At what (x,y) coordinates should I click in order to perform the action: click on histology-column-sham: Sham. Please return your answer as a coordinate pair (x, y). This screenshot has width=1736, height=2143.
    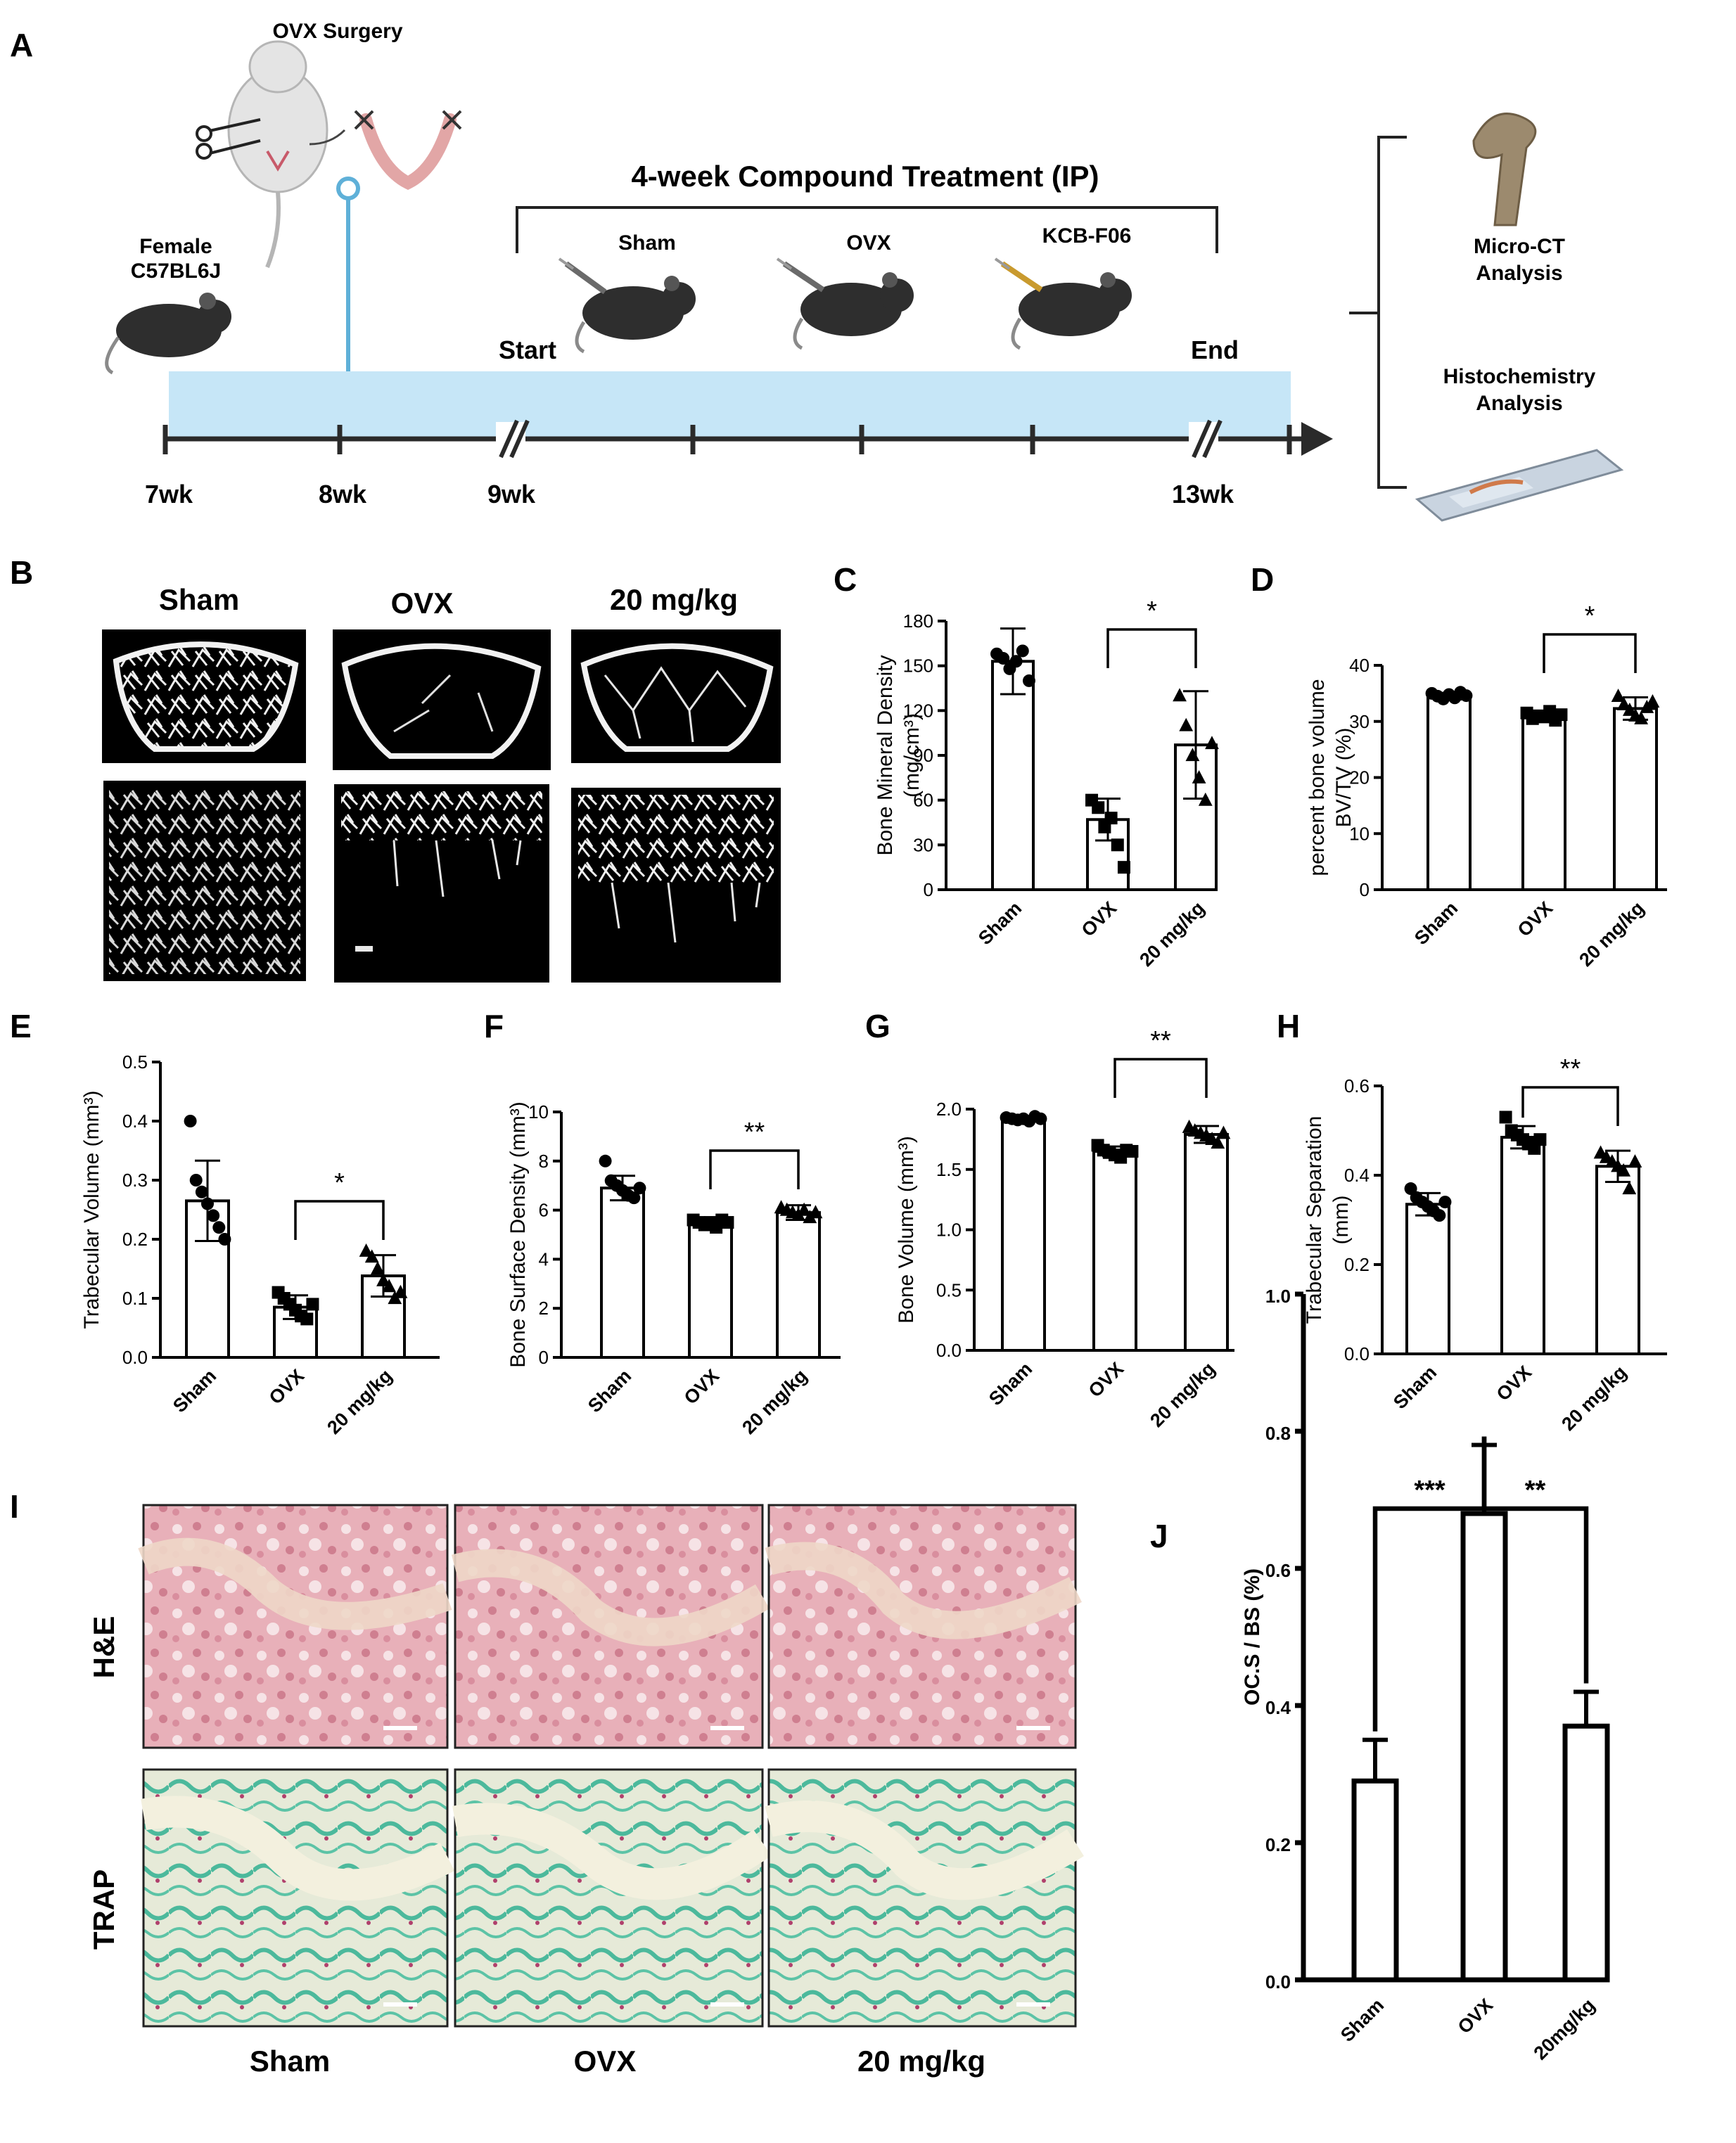
    Looking at the image, I should click on (290, 2061).